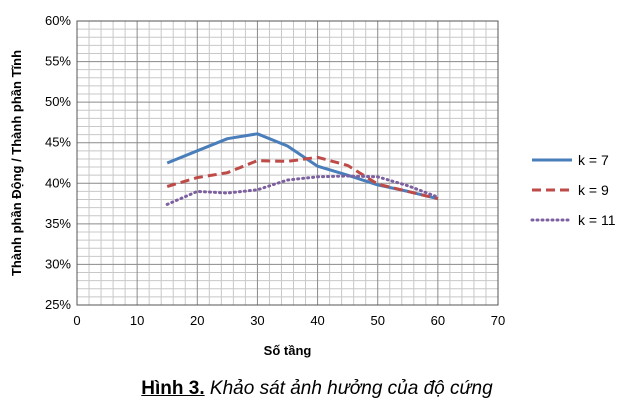 The height and width of the screenshot is (420, 634). What do you see at coordinates (58, 101) in the screenshot?
I see `y-tick-label: 50%` at bounding box center [58, 101].